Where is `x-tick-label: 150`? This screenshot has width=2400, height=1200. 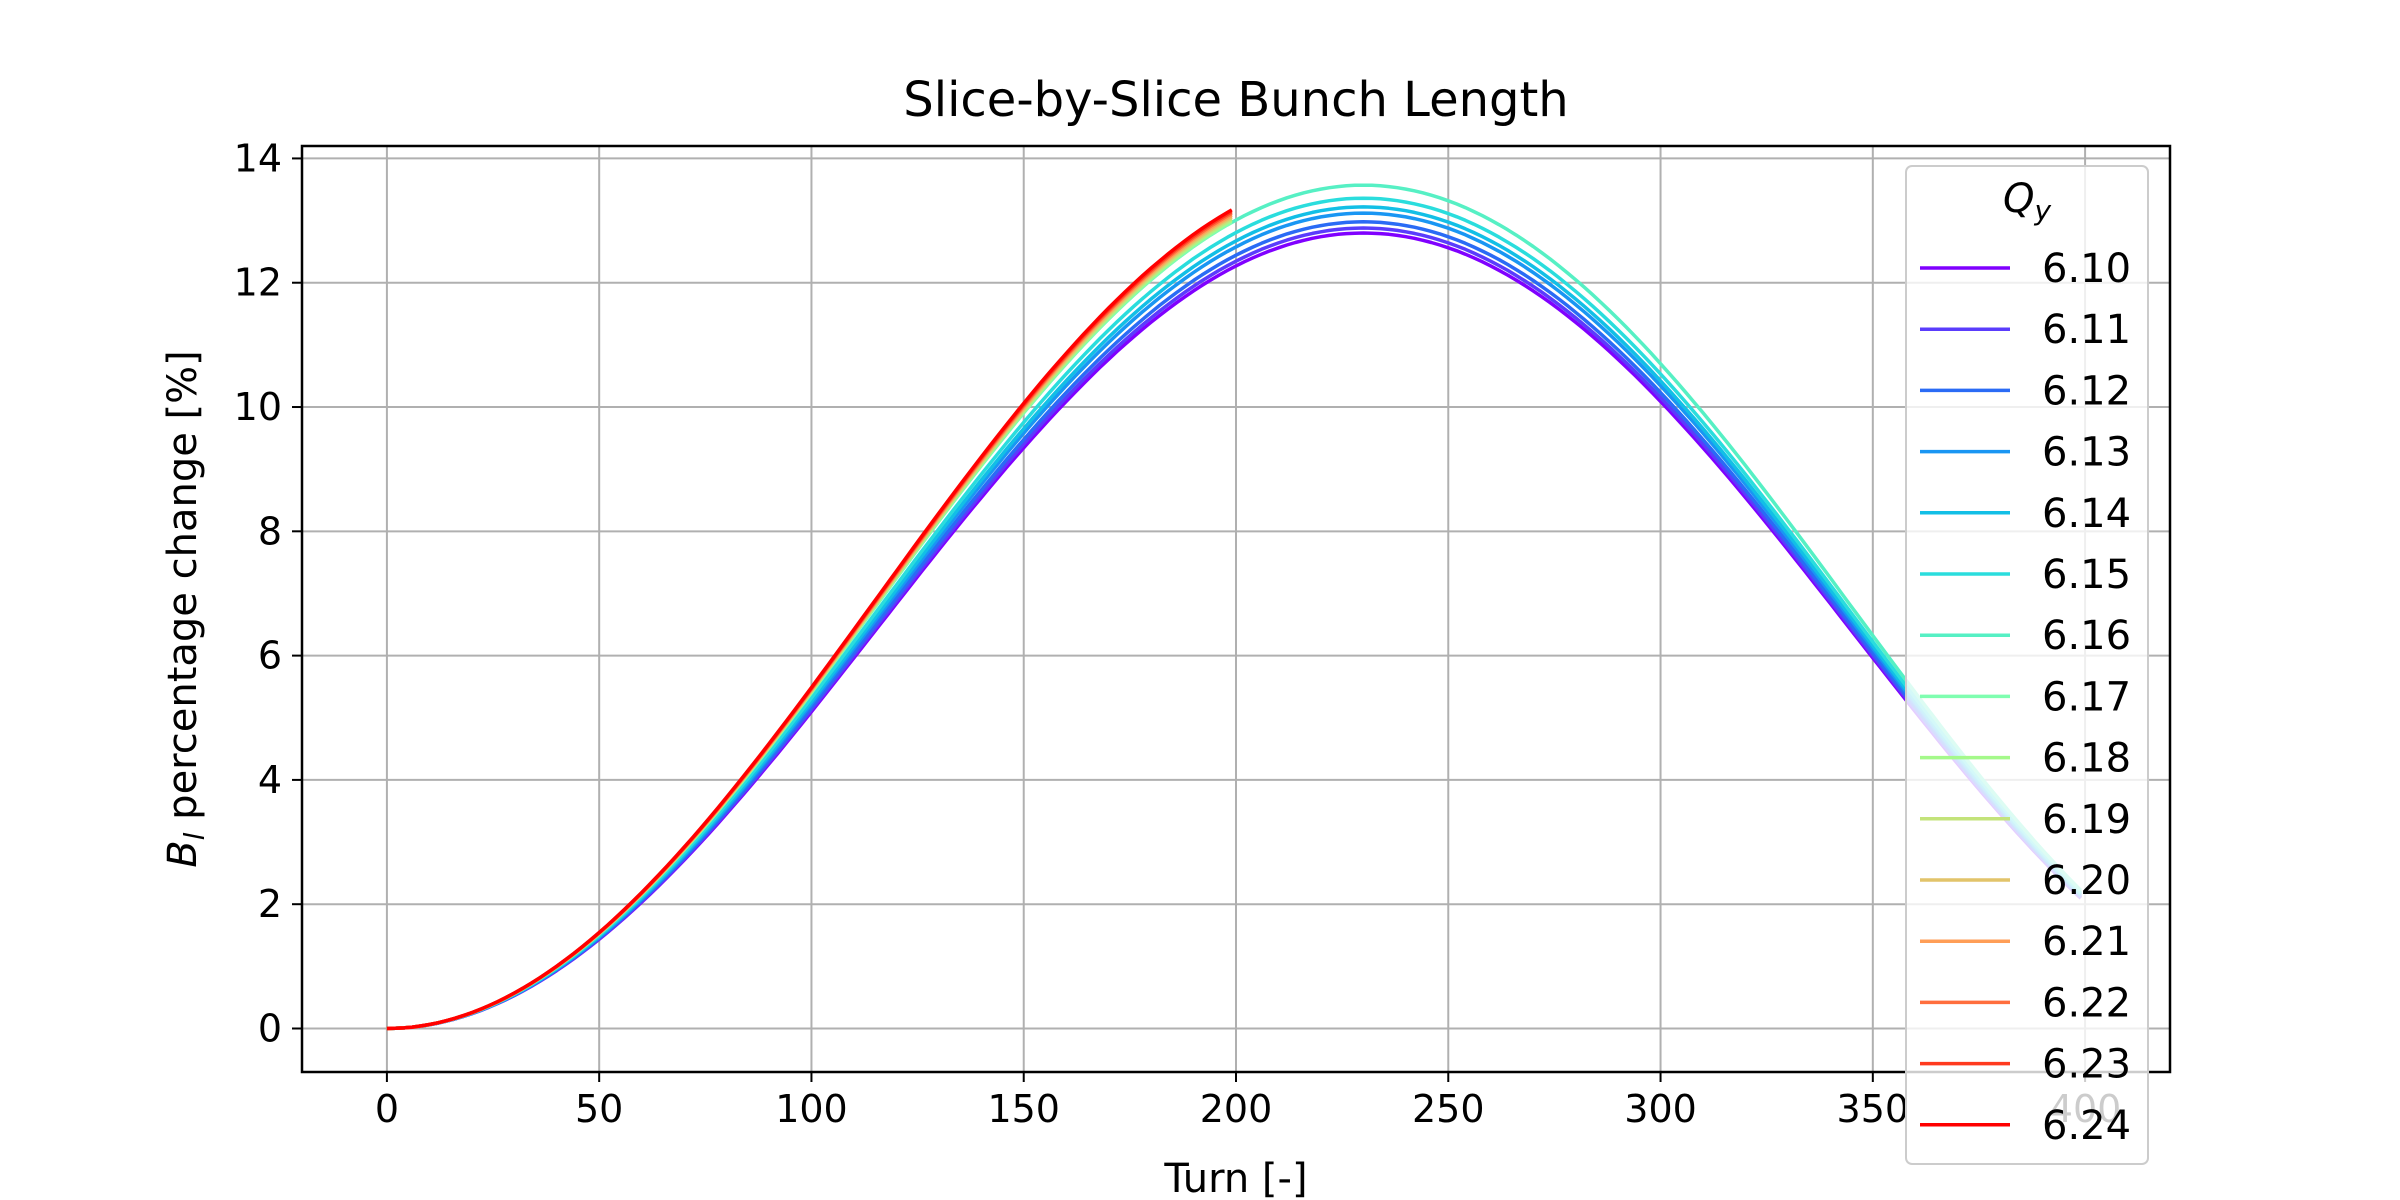
x-tick-label: 150 is located at coordinates (1023, 1109).